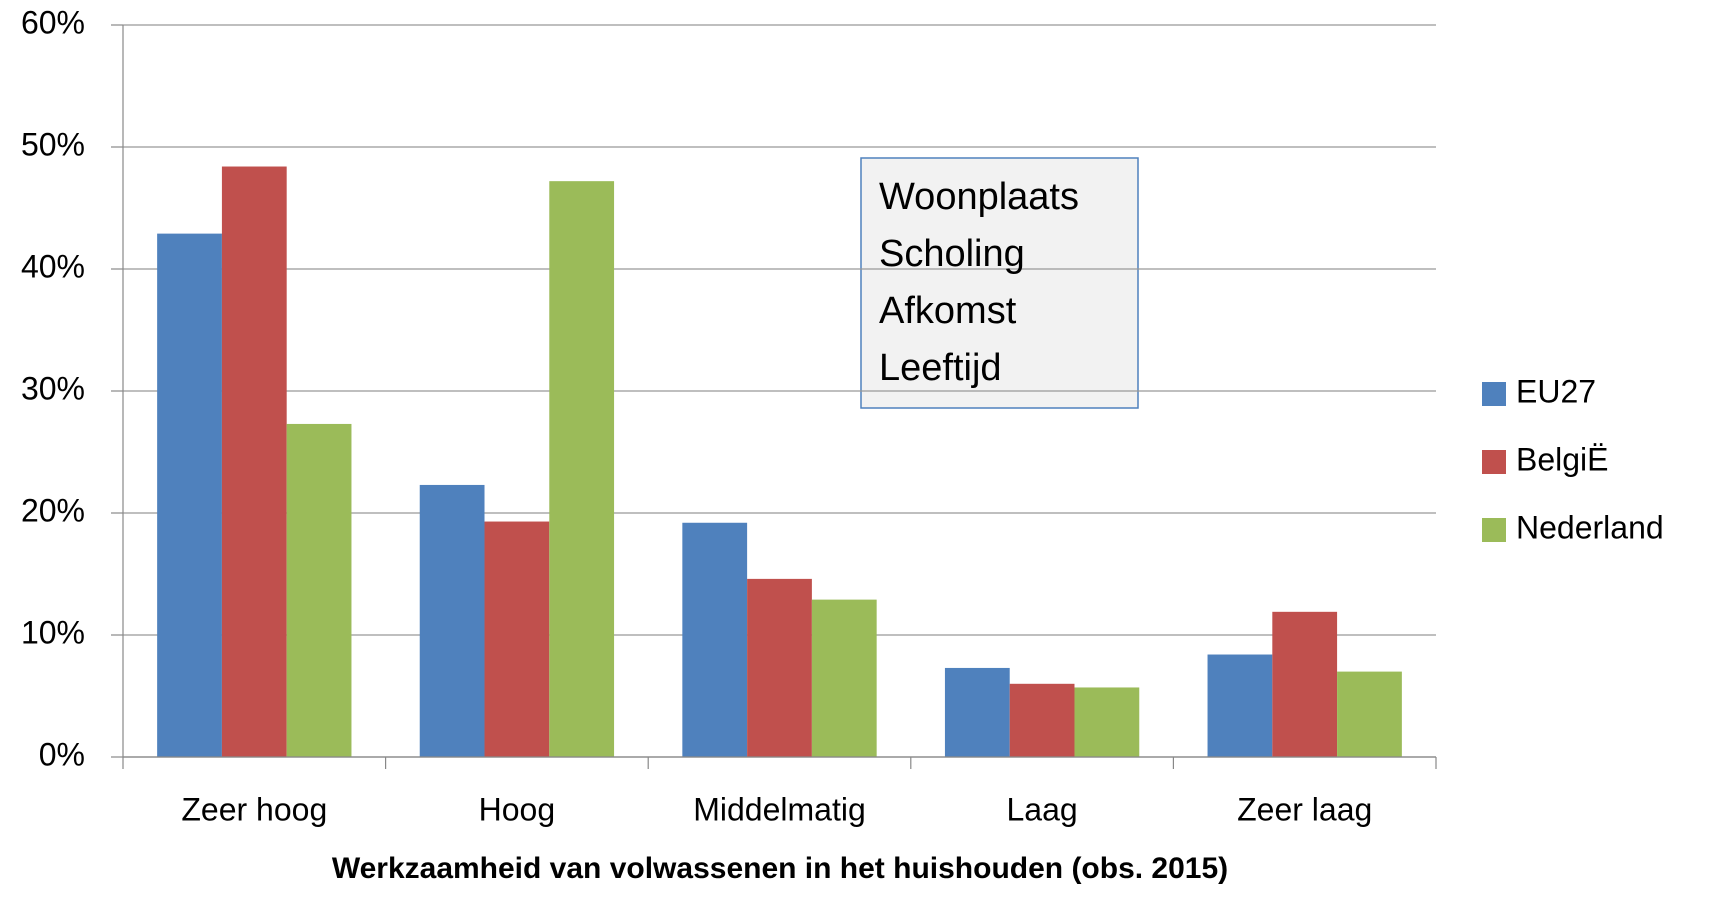 The width and height of the screenshot is (1713, 899). I want to click on annotation-line: Afkomst, so click(948, 311).